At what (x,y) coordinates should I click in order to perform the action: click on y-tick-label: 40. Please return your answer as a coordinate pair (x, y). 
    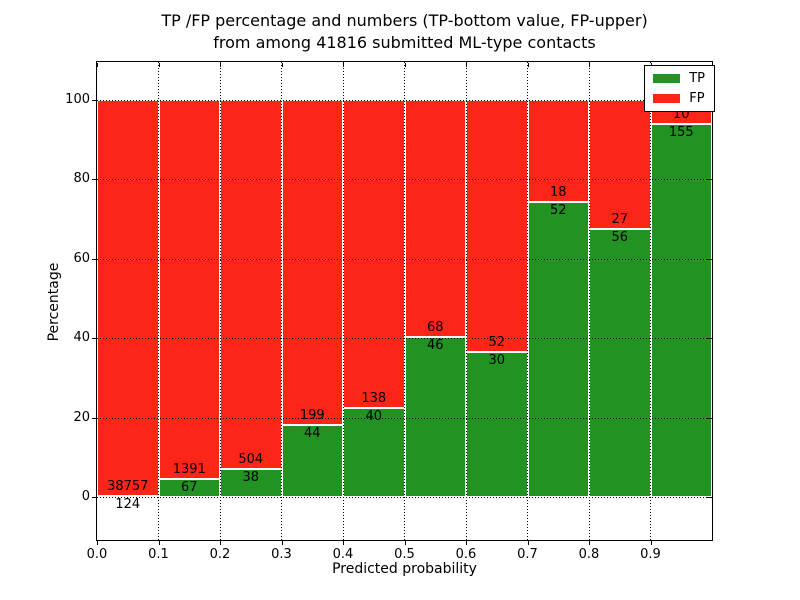
    Looking at the image, I should click on (81, 338).